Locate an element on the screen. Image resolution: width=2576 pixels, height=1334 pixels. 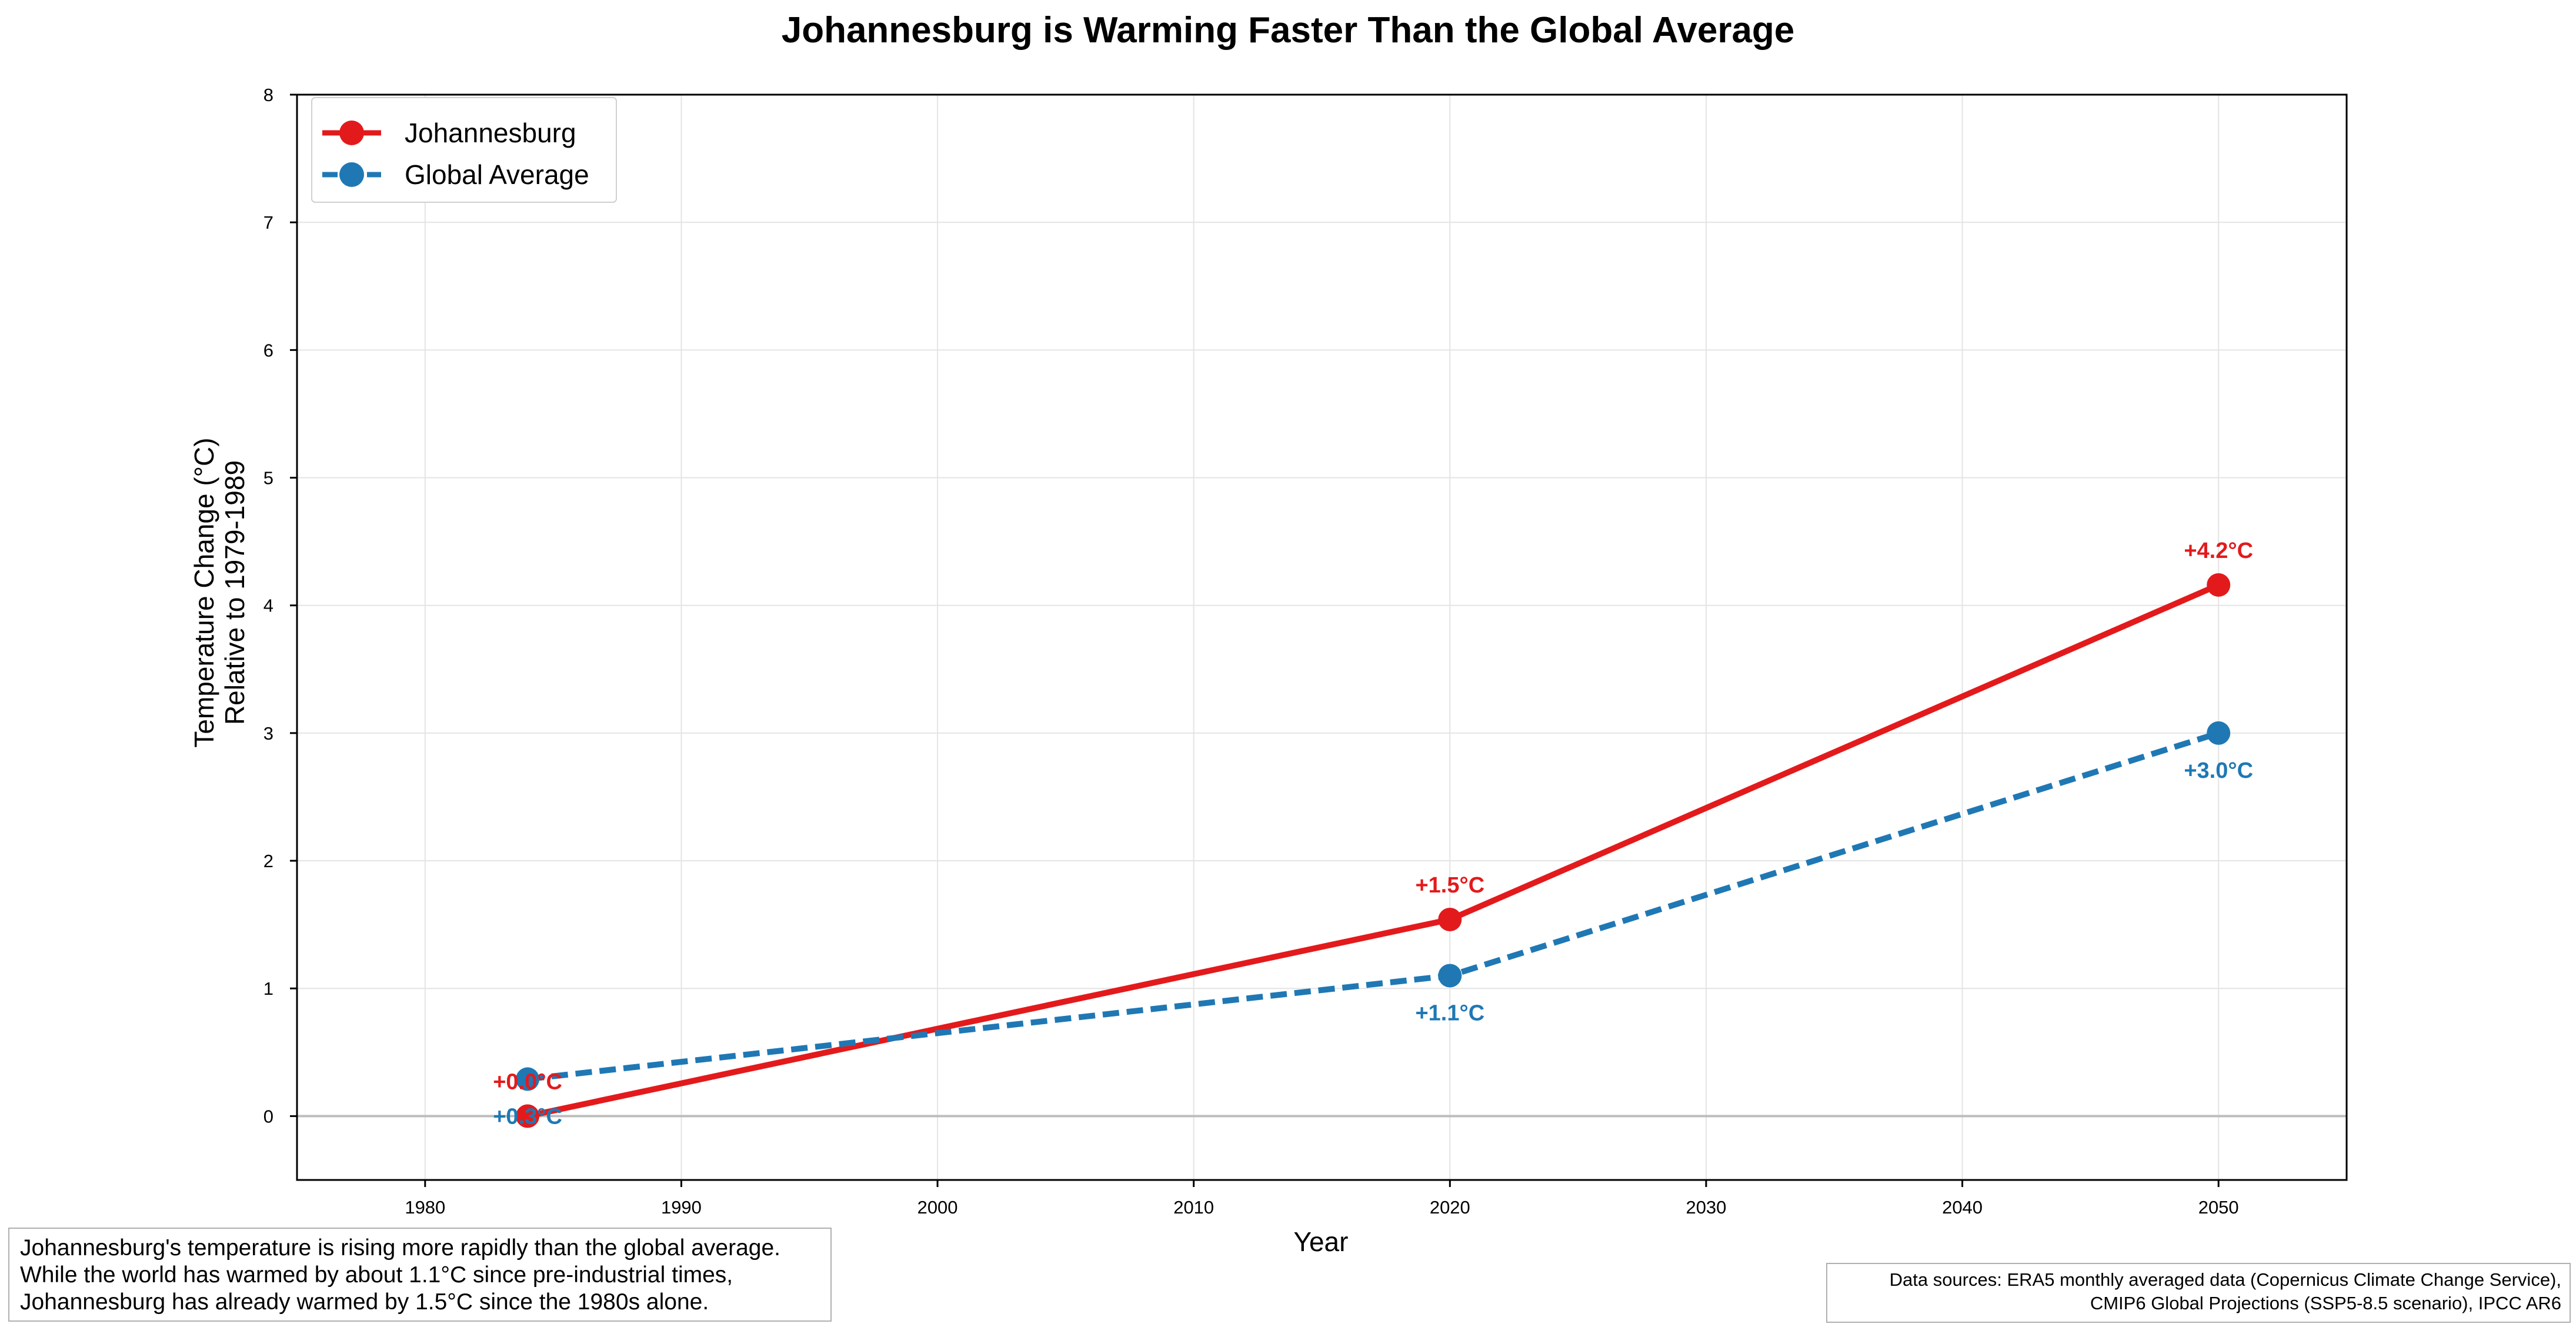
y-tick-label: 8 is located at coordinates (268, 95).